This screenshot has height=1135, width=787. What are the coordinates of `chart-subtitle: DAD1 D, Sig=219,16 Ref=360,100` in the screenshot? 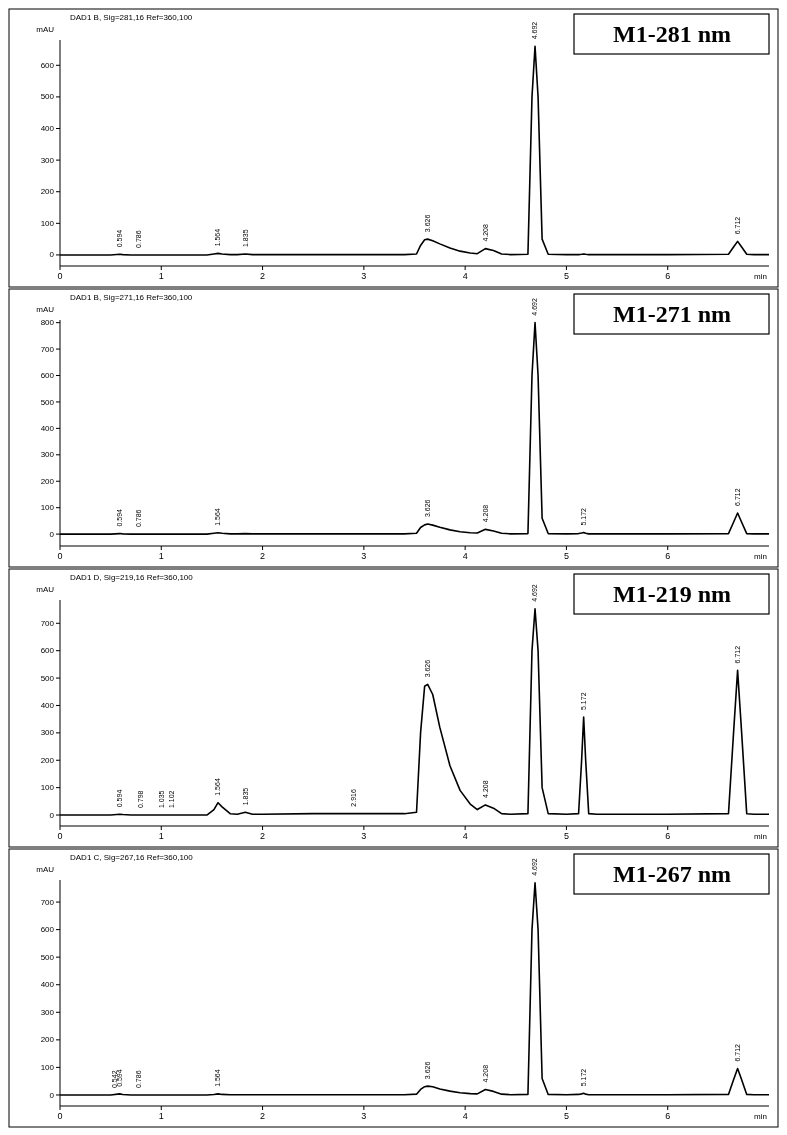 It's located at (132, 577).